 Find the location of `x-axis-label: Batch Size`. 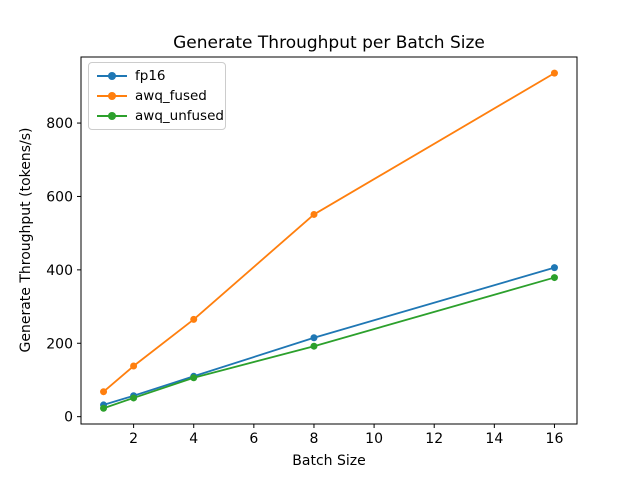

x-axis-label: Batch Size is located at coordinates (329, 461).